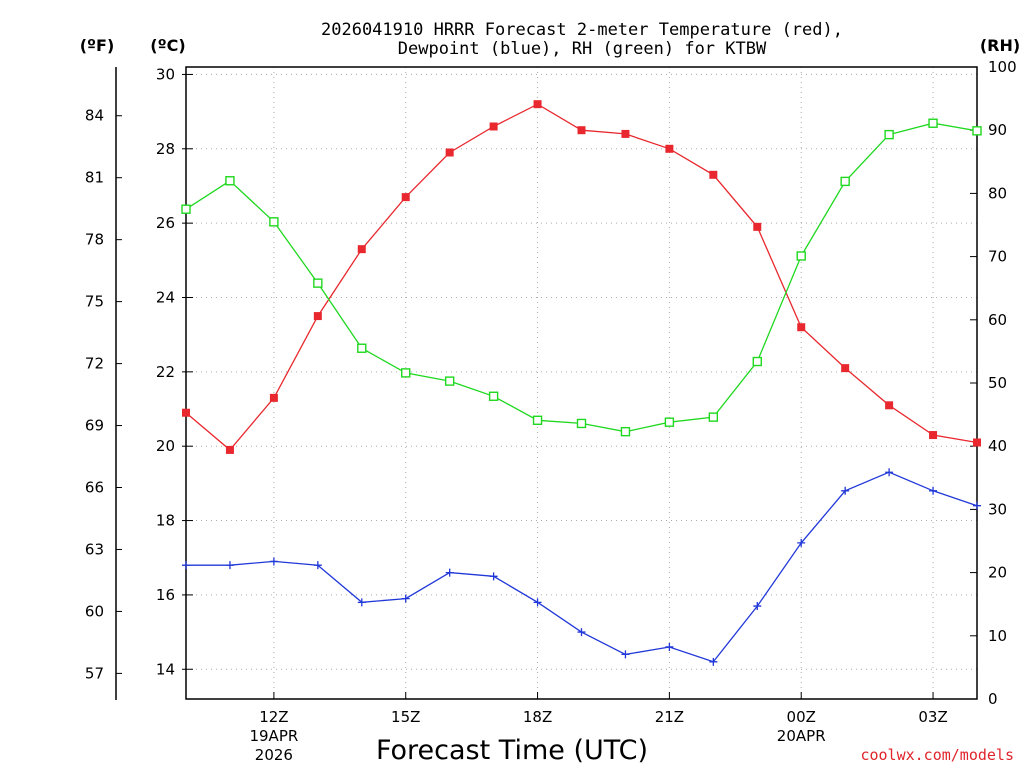 This screenshot has width=1024, height=768. What do you see at coordinates (94, 178) in the screenshot?
I see `fahrenheit-tick-label: 81` at bounding box center [94, 178].